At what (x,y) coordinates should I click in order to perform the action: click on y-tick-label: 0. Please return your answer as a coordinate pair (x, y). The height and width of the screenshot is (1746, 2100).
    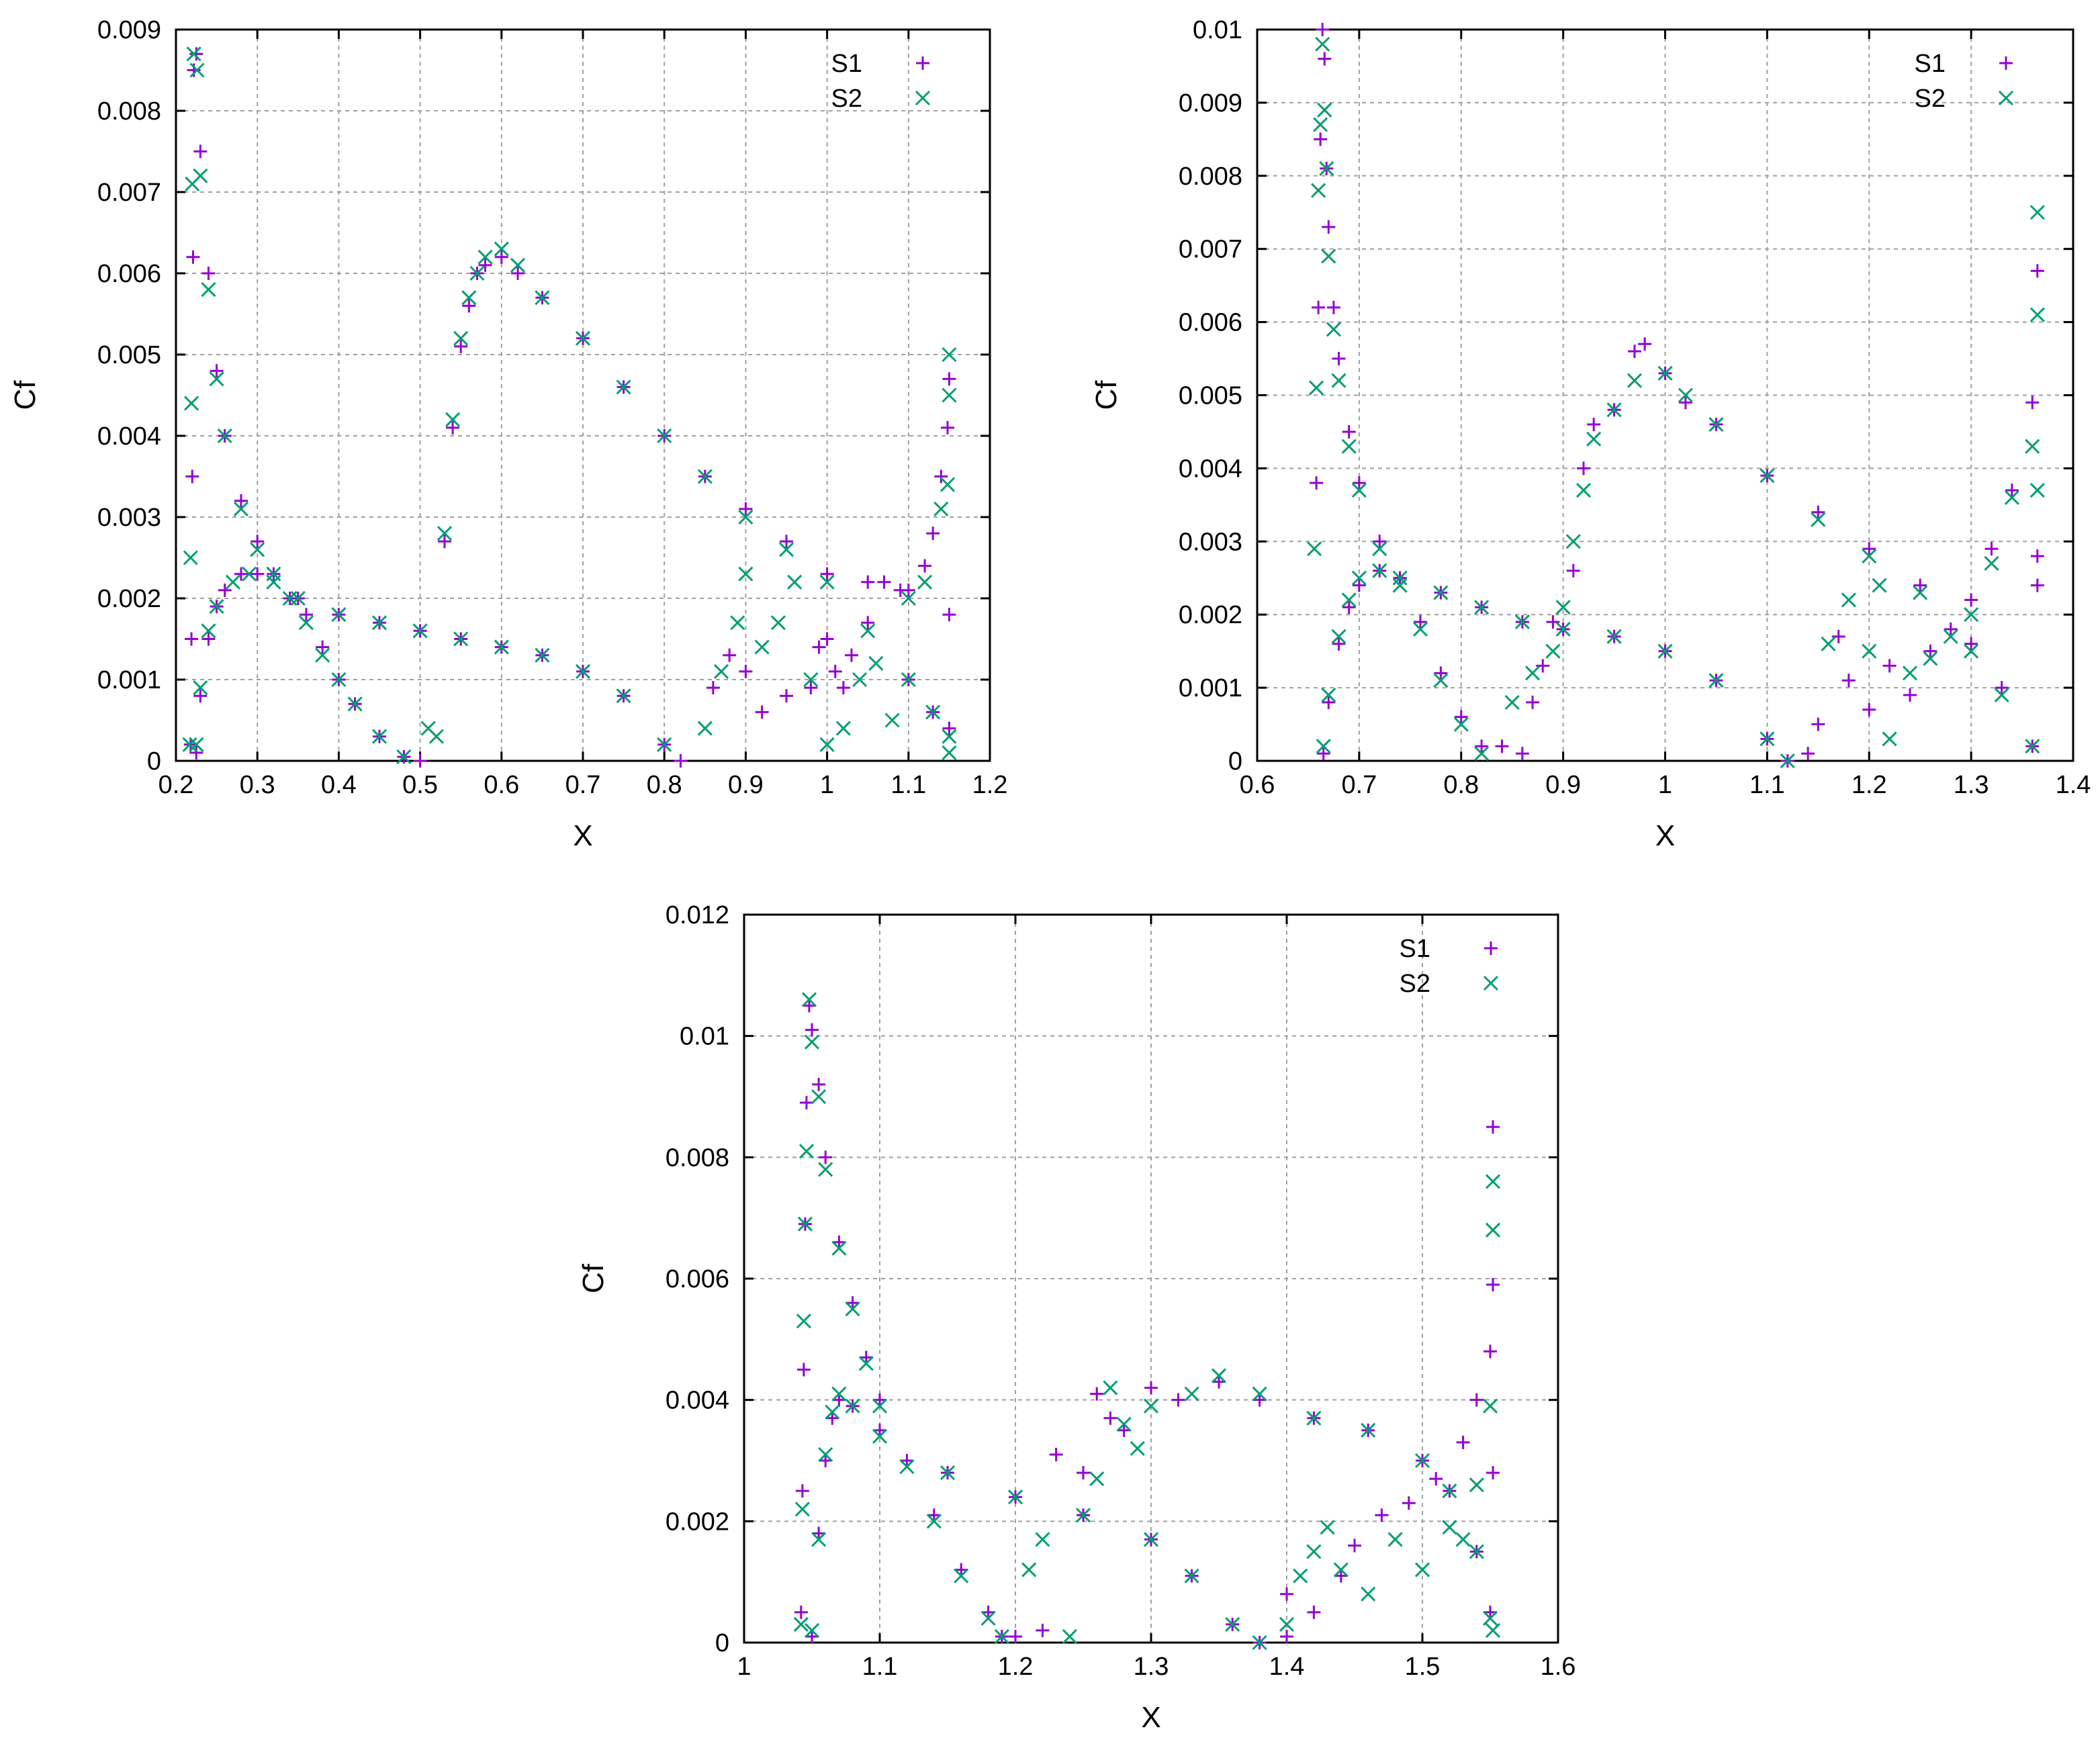
    Looking at the image, I should click on (722, 1643).